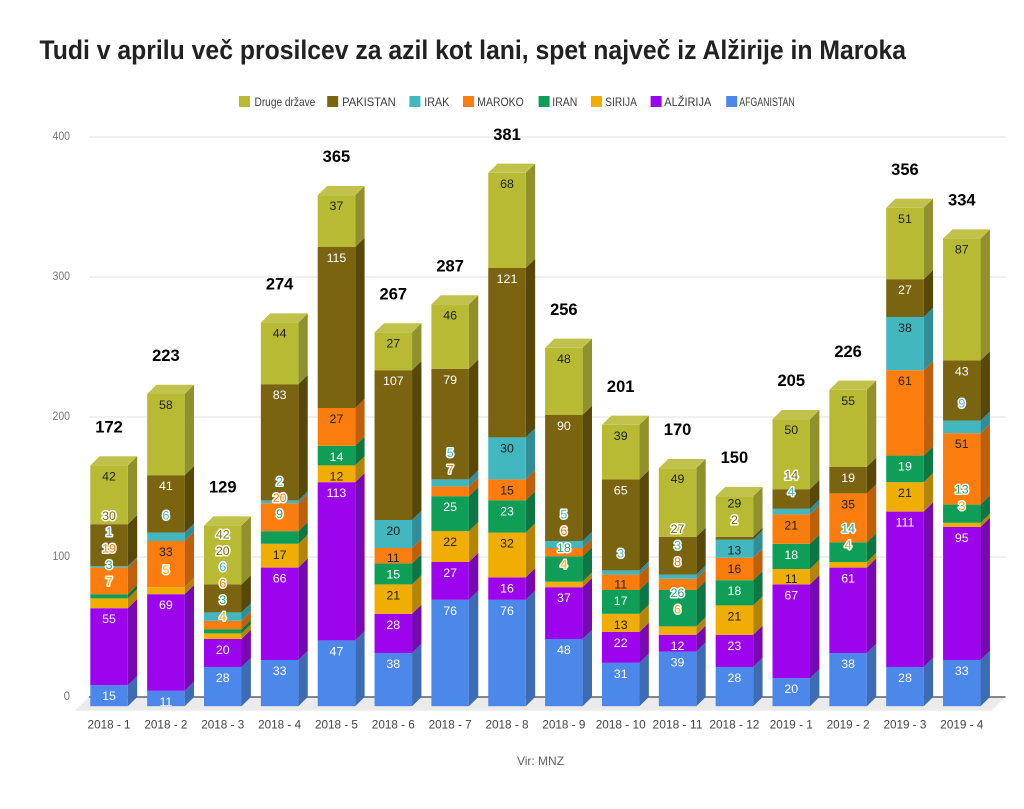 The width and height of the screenshot is (1024, 809). What do you see at coordinates (678, 430) in the screenshot?
I see `svg-text: 170` at bounding box center [678, 430].